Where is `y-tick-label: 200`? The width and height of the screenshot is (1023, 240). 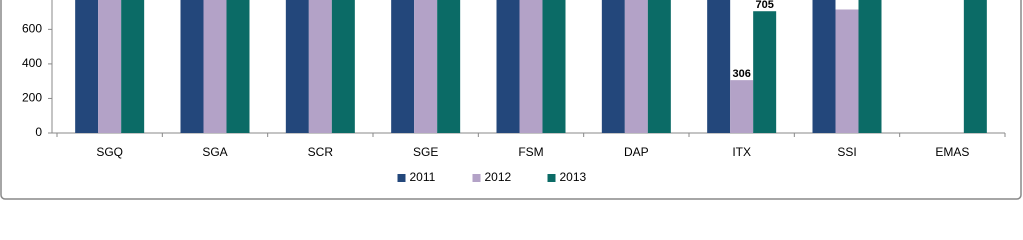 y-tick-label: 200 is located at coordinates (32, 98).